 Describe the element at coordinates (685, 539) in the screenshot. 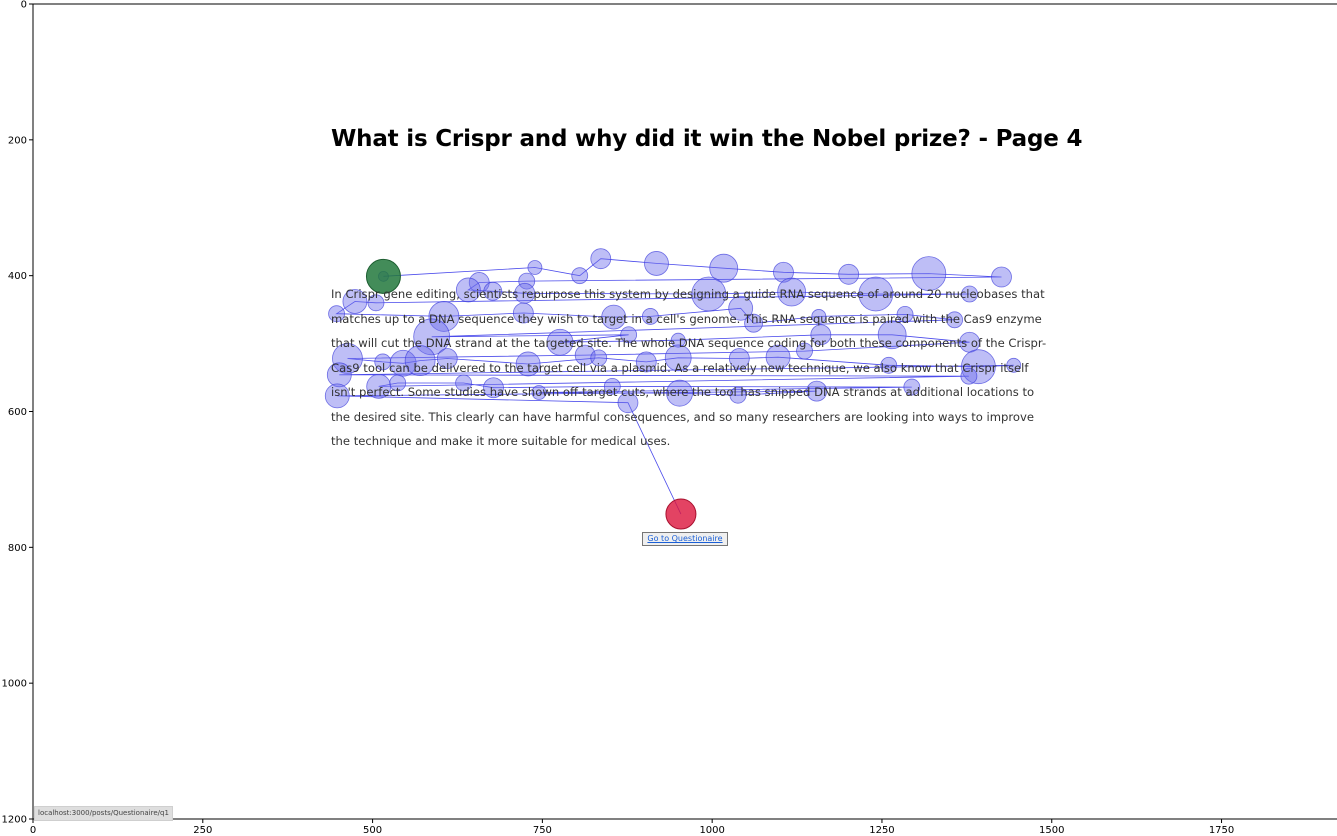

I see `go-to-questionaire-button: Go to Questionaire` at that location.